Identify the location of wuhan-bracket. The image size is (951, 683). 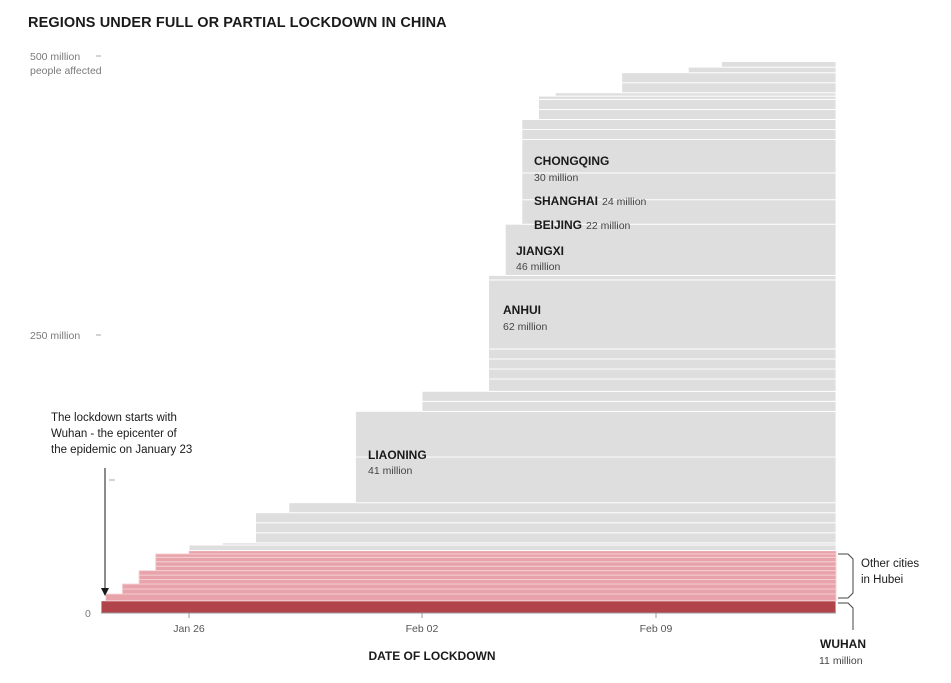
(846, 616).